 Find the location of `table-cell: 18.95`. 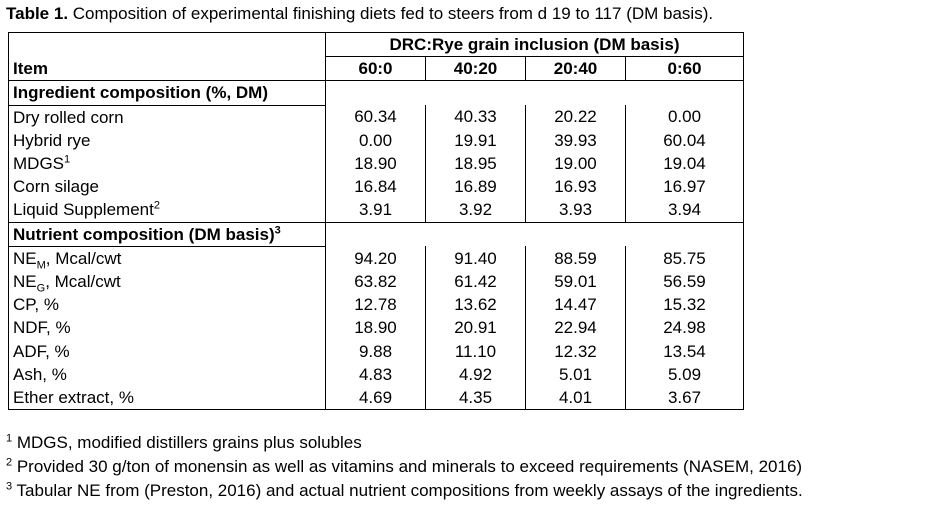

table-cell: 18.95 is located at coordinates (475, 164).